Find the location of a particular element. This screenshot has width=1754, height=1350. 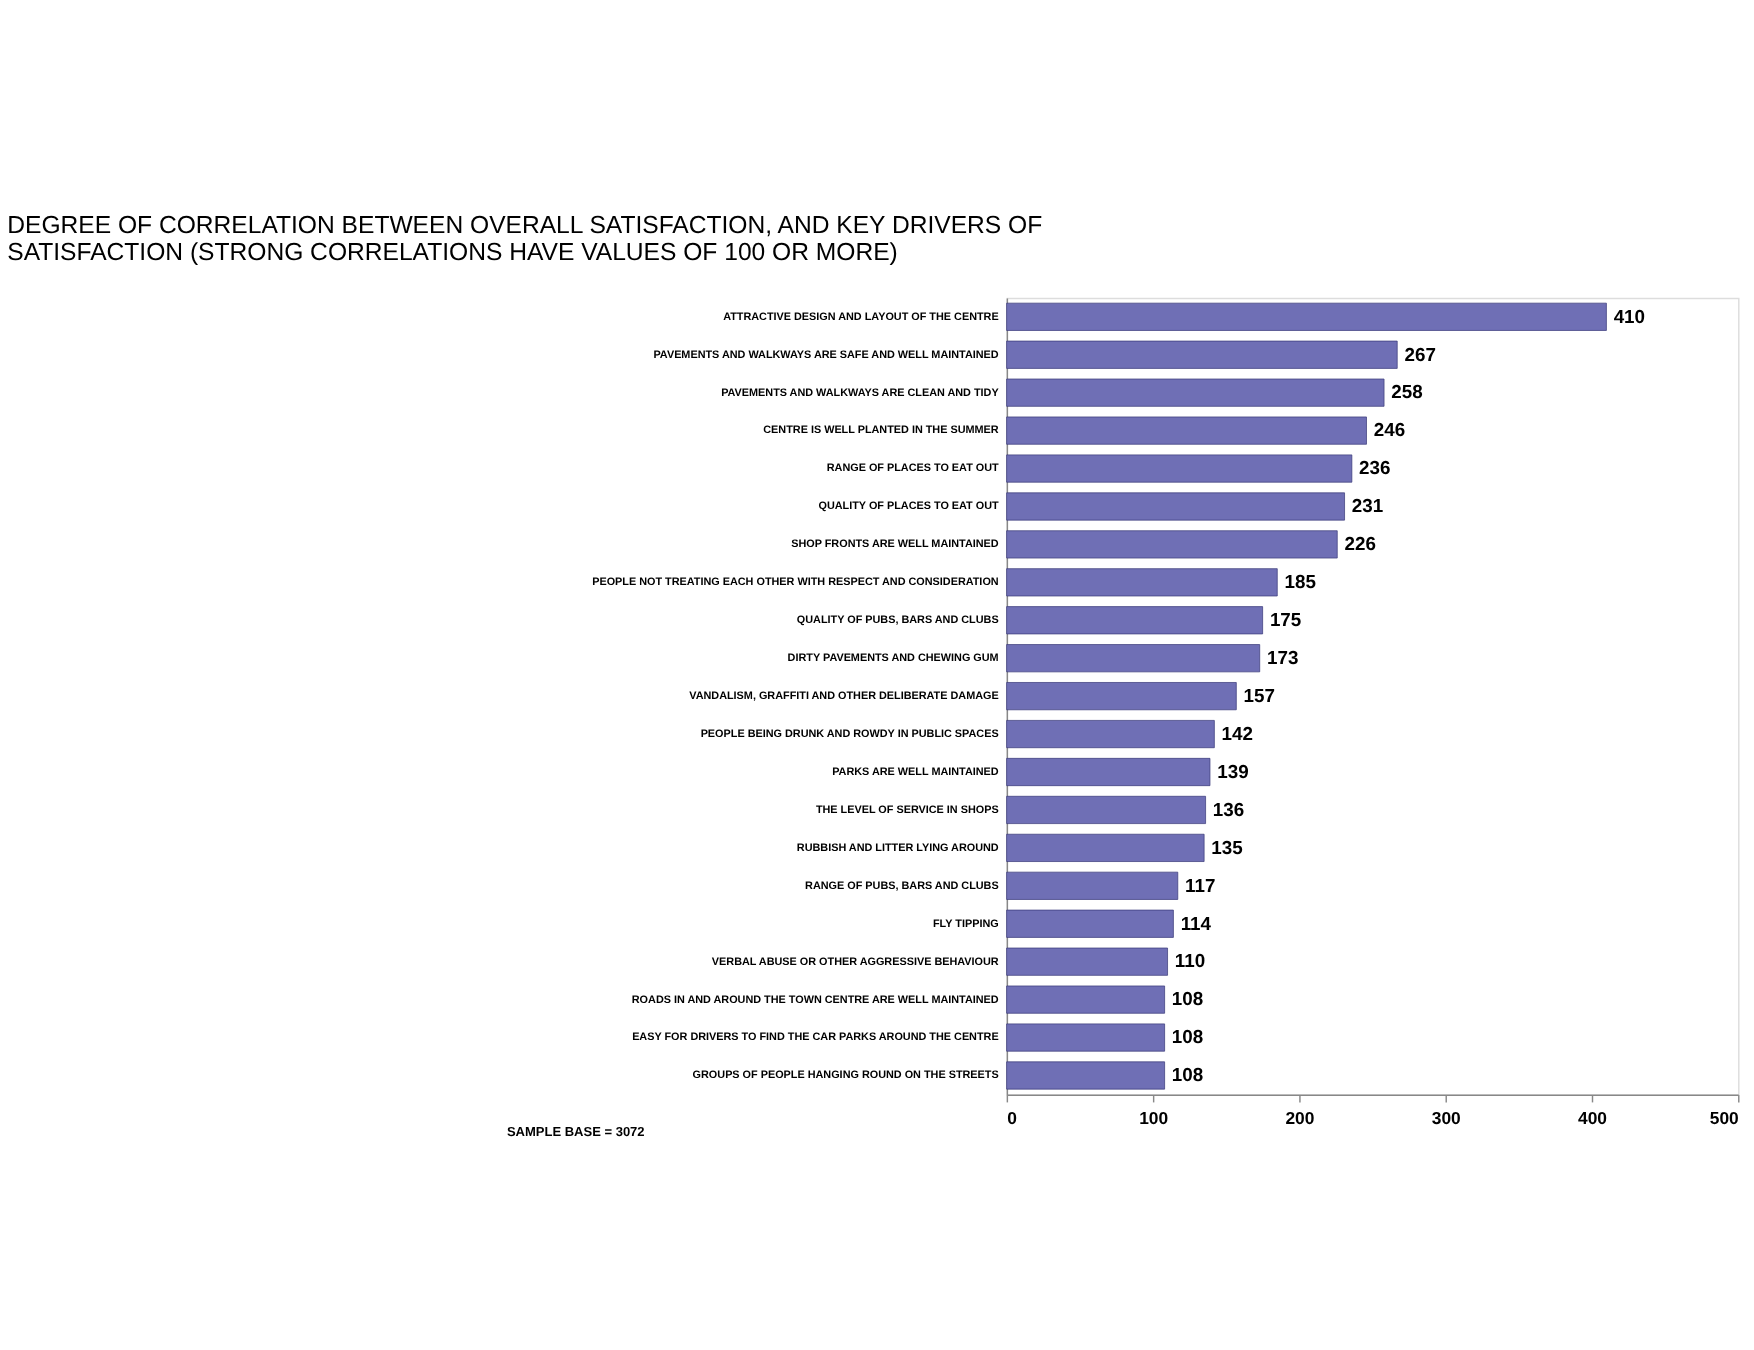

data-label: 173 is located at coordinates (1282, 657).